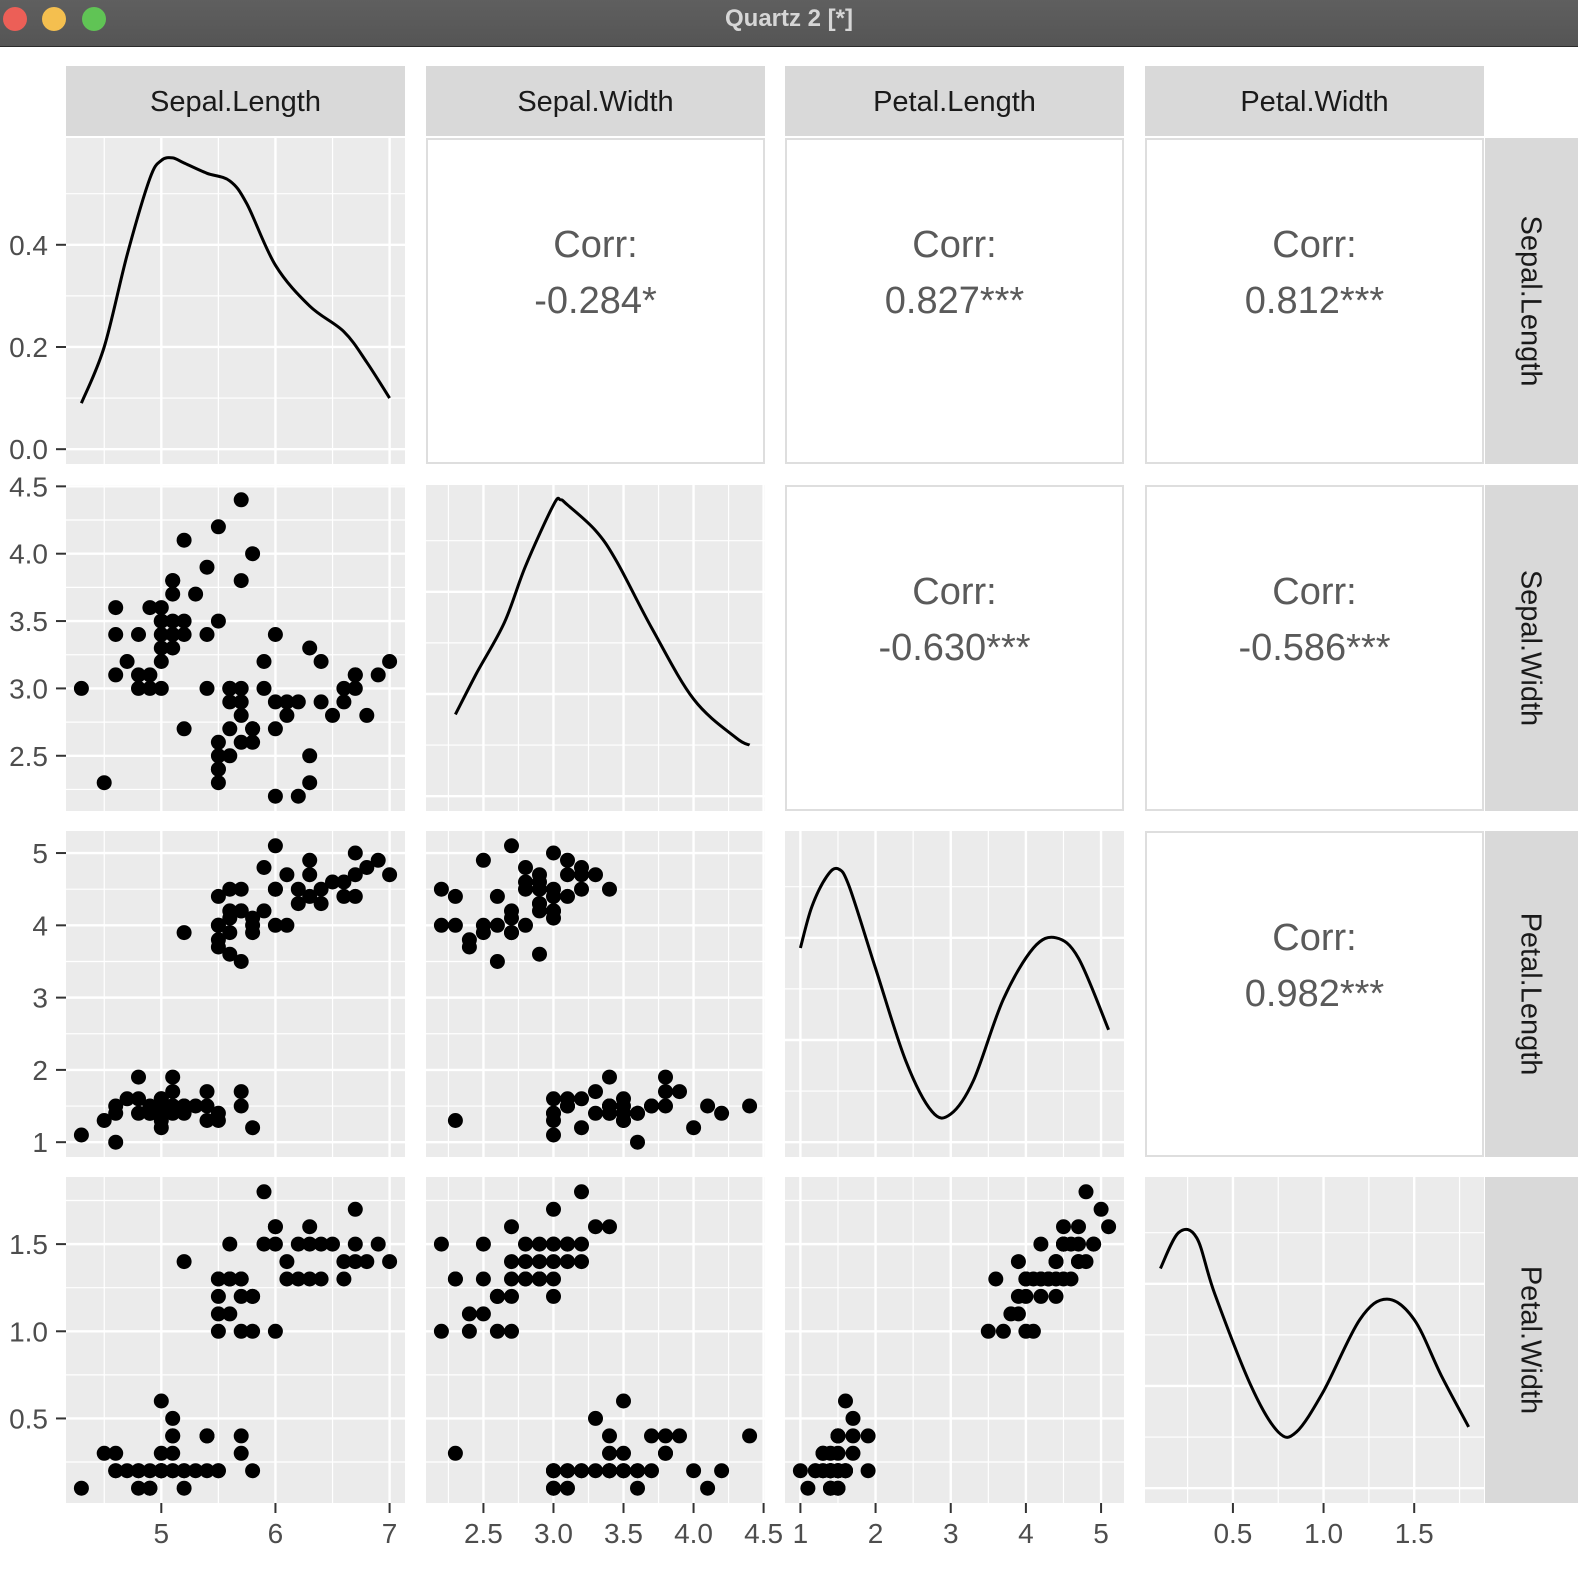 This screenshot has width=1578, height=1580. I want to click on window-zoom-button, so click(94, 19).